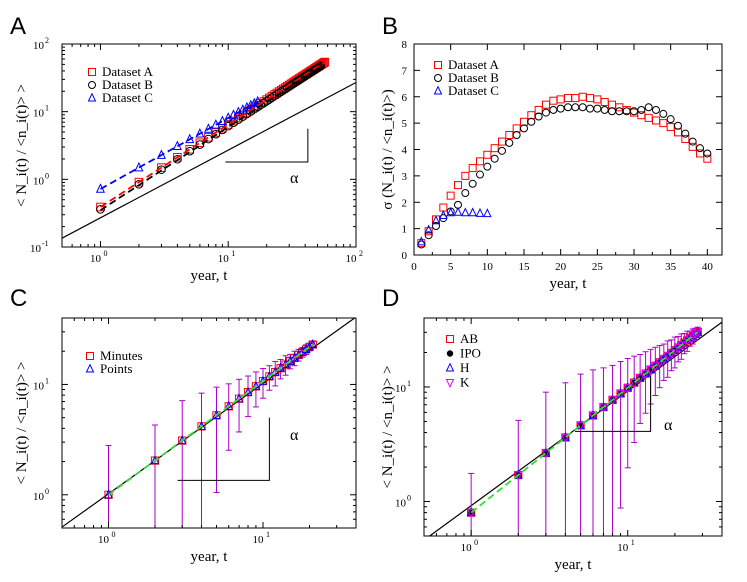  I want to click on slope-marker, so click(223, 449).